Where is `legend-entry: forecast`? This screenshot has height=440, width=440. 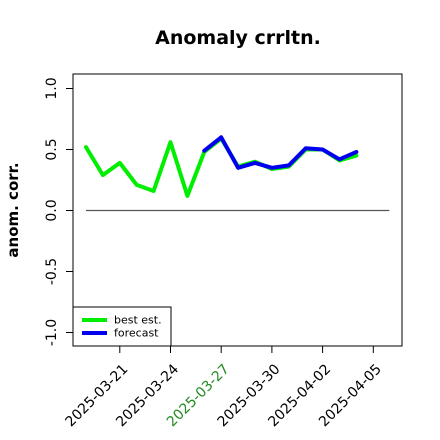
legend-entry: forecast is located at coordinates (136, 333).